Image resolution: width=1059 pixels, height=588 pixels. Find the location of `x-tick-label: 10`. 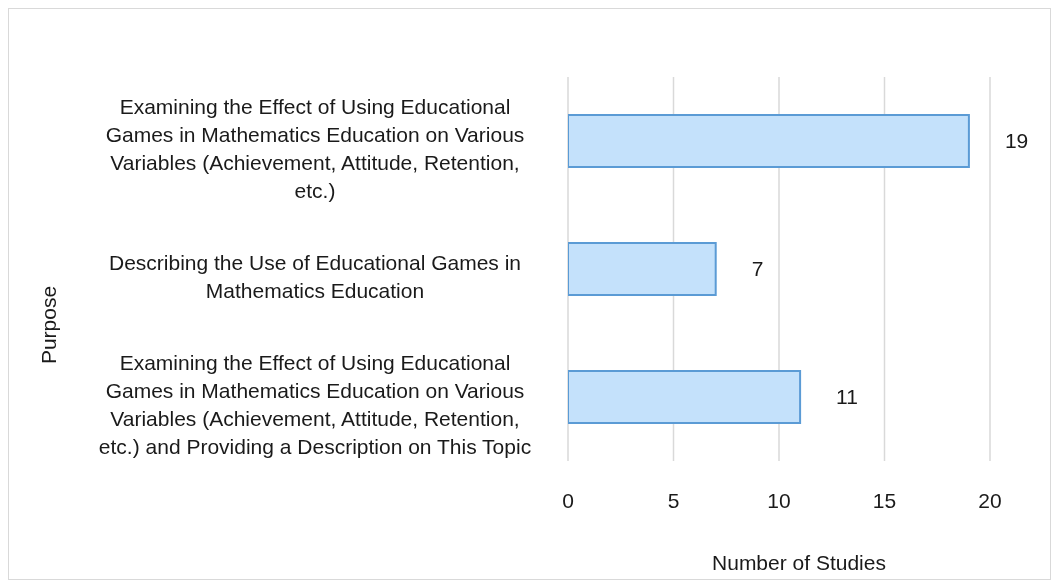

x-tick-label: 10 is located at coordinates (779, 500).